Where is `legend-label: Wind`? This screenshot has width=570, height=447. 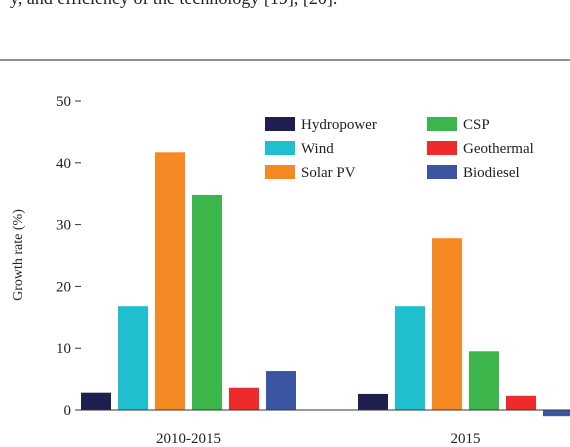
legend-label: Wind is located at coordinates (317, 149).